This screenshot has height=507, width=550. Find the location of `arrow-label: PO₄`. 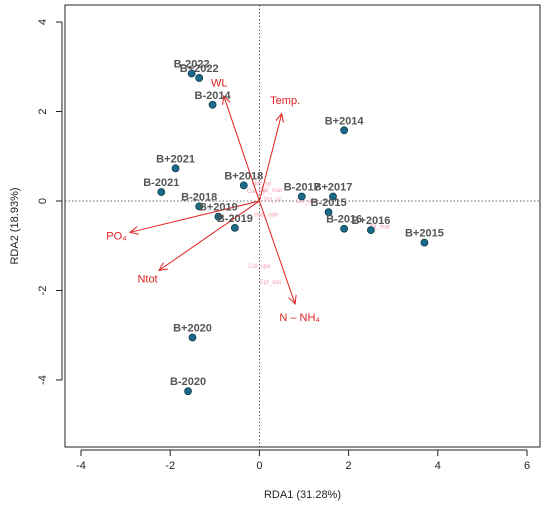

arrow-label: PO₄ is located at coordinates (116, 237).